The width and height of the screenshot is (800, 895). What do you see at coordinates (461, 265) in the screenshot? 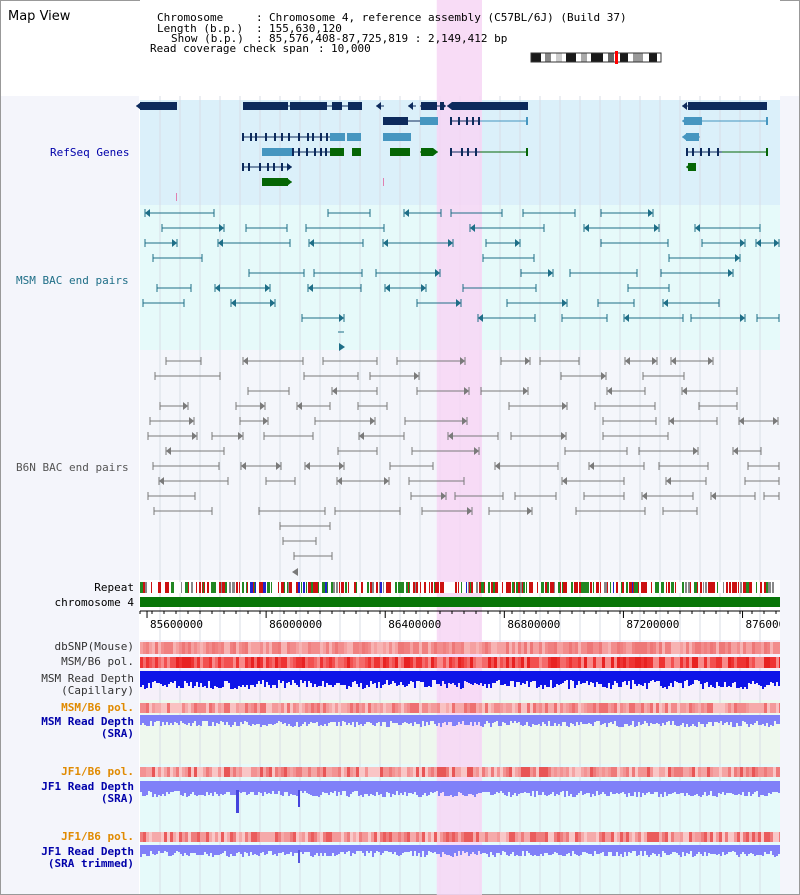
I see `msm-bac-end-pairs` at bounding box center [461, 265].